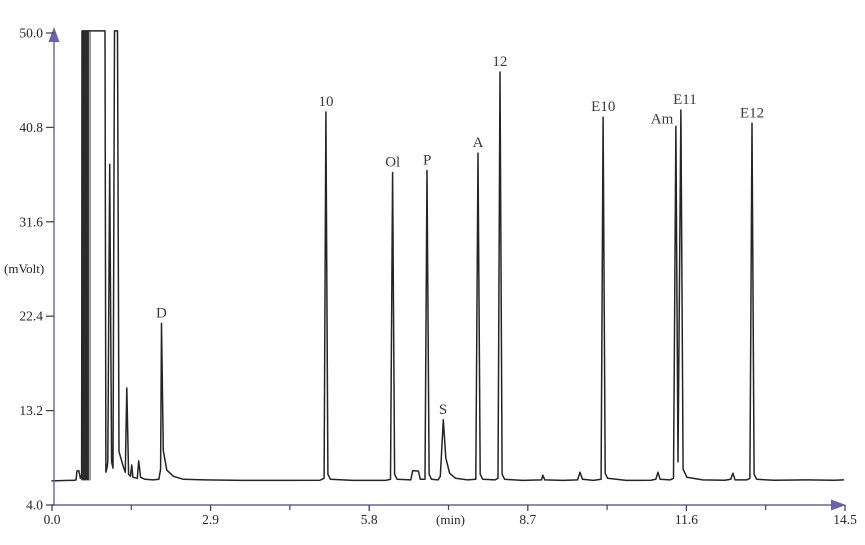  Describe the element at coordinates (31, 410) in the screenshot. I see `y-tick-label: 13.2` at that location.